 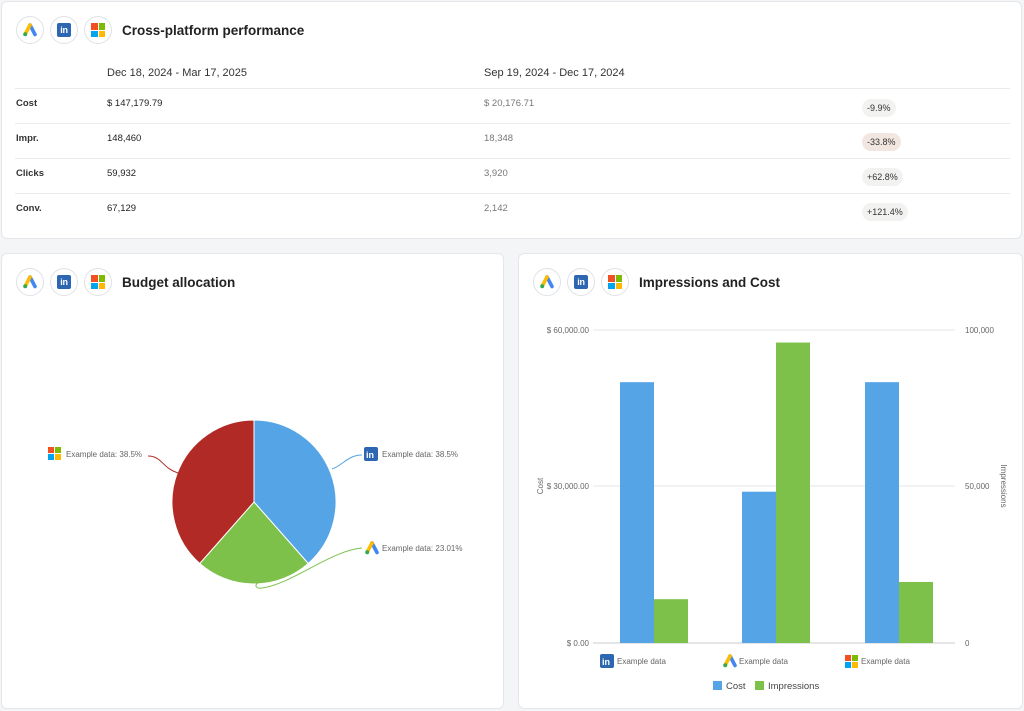 I want to click on previous-value: 2,142, so click(x=496, y=208).